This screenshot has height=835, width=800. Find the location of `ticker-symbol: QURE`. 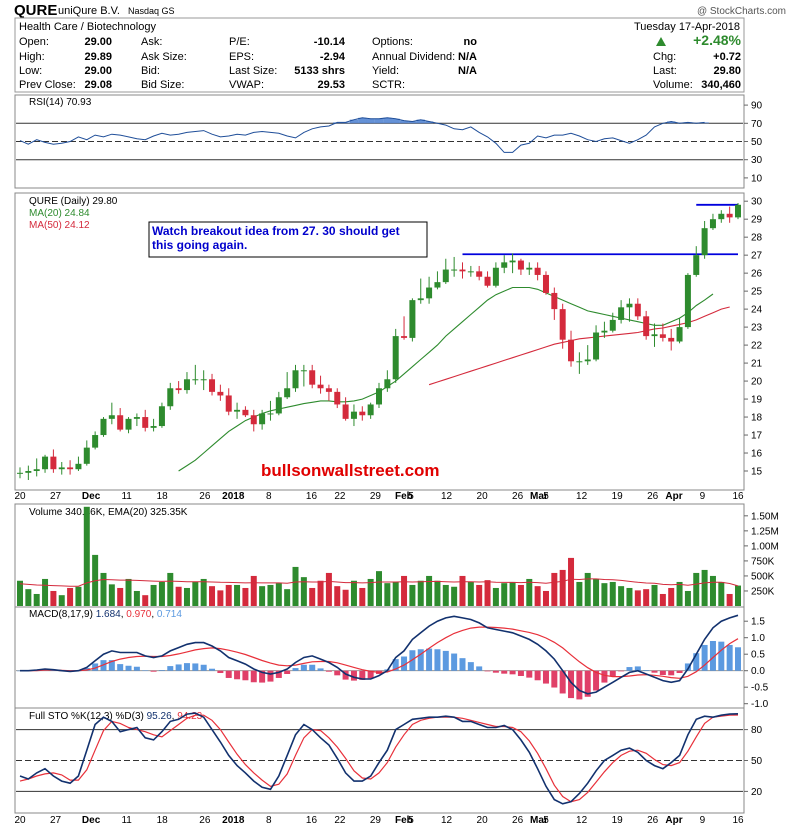

ticker-symbol: QURE is located at coordinates (35, 10).